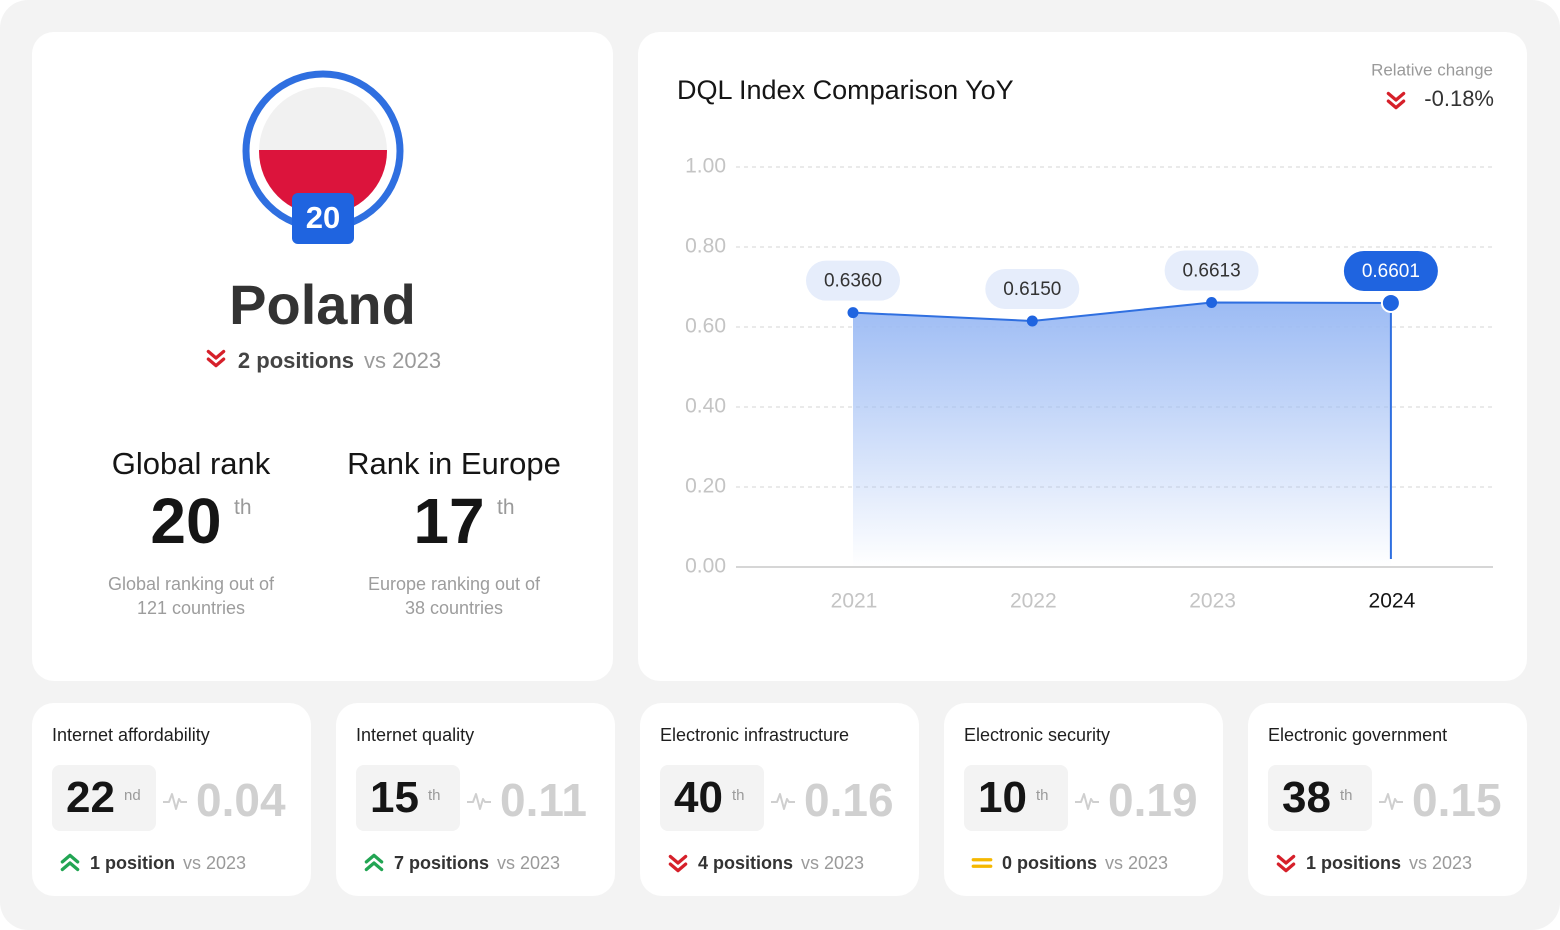  What do you see at coordinates (1457, 800) in the screenshot?
I see `metric-score: 0.15` at bounding box center [1457, 800].